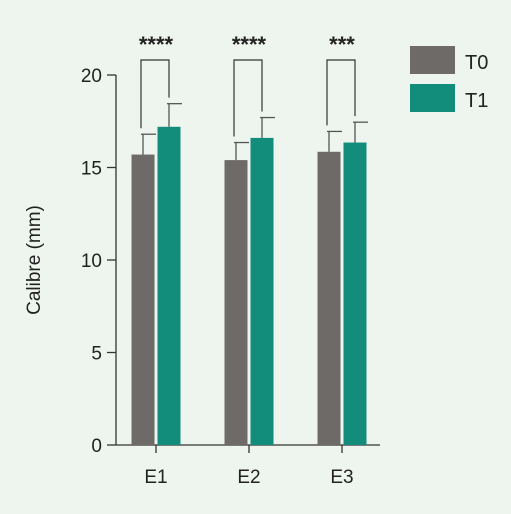 Image resolution: width=511 pixels, height=514 pixels. Describe the element at coordinates (476, 63) in the screenshot. I see `legend-label-t0: T0` at that location.